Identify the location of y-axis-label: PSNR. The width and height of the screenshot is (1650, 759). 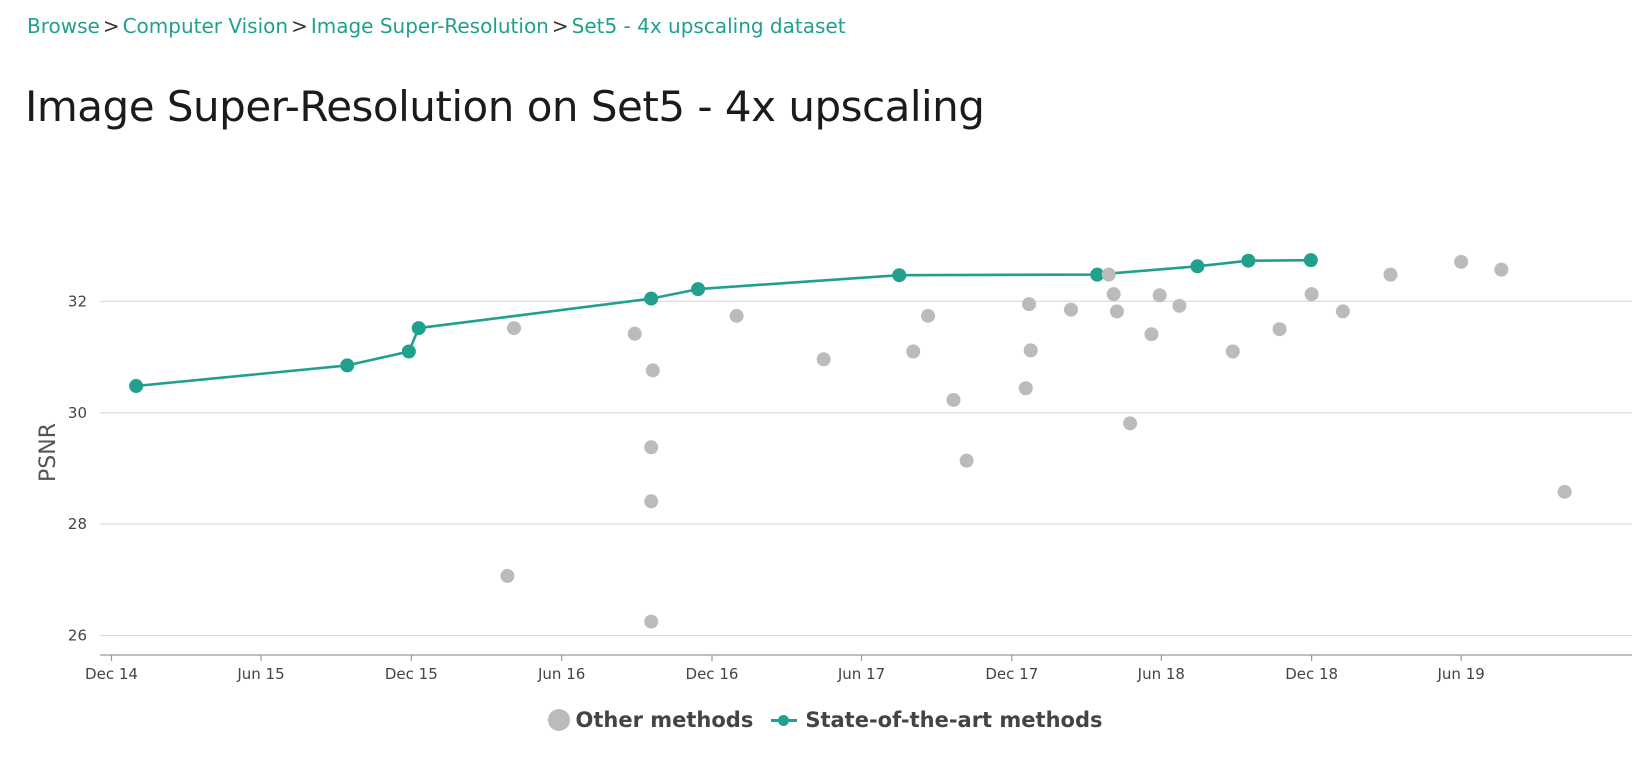
(48, 452).